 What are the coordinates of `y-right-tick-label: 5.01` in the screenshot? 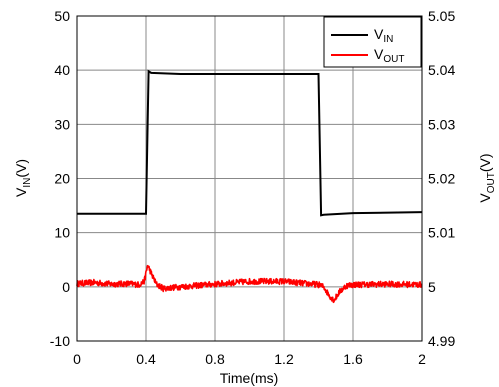 It's located at (441, 233).